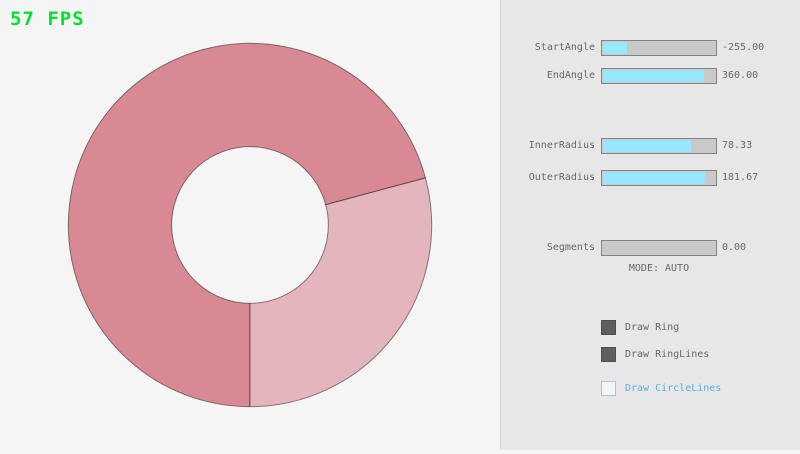  I want to click on slider-label: Segments, so click(570, 247).